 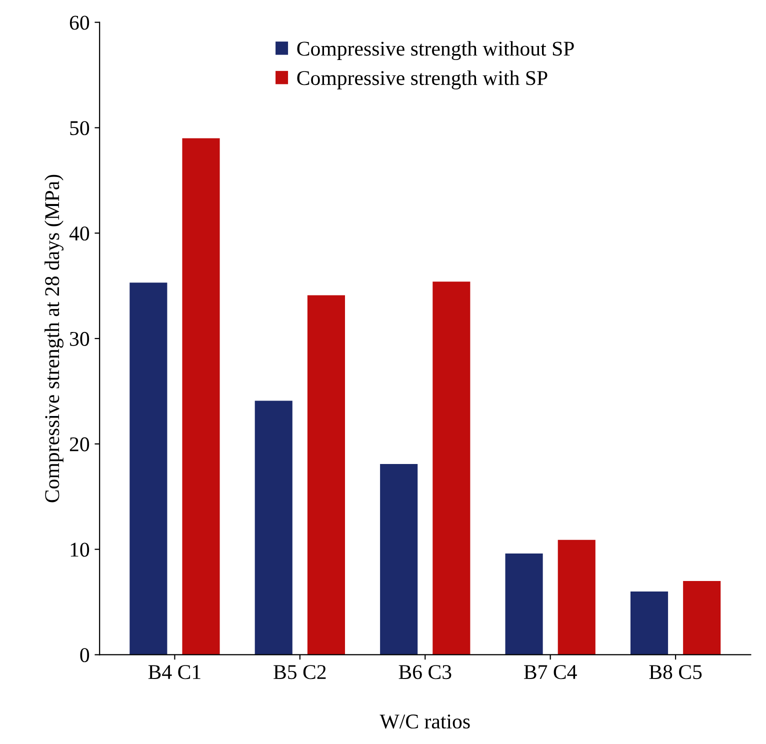 What do you see at coordinates (80, 339) in the screenshot?
I see `y-tick-label: 30` at bounding box center [80, 339].